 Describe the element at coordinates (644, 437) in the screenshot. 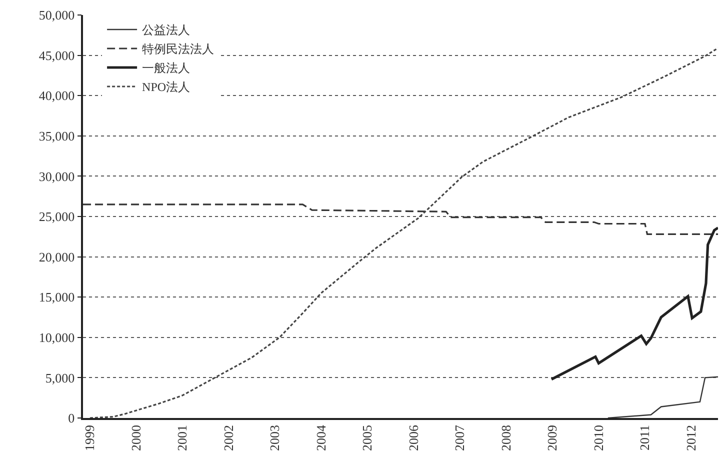

I see `x-tick-label: 2011` at that location.